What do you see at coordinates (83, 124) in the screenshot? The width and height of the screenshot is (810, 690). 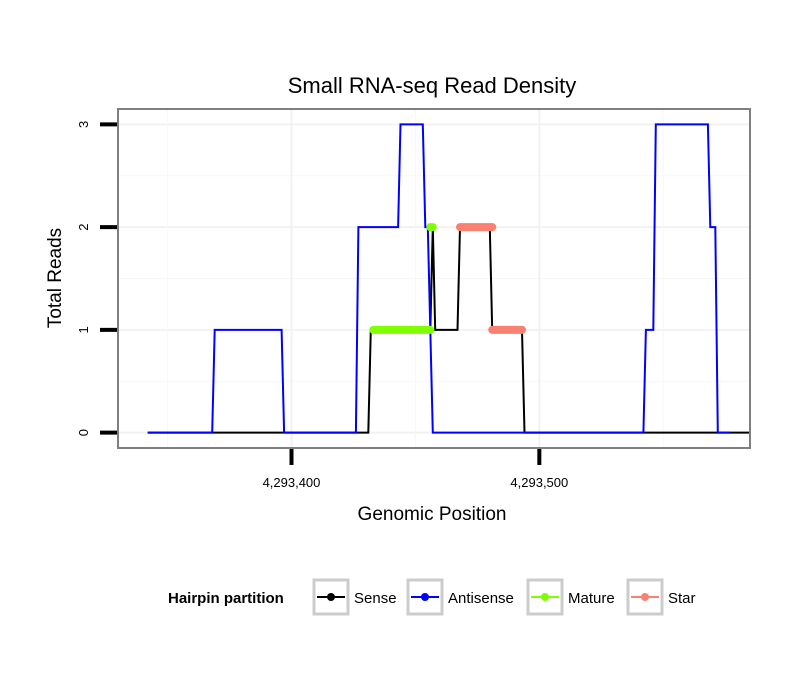 I see `y-tick-label: 3` at bounding box center [83, 124].